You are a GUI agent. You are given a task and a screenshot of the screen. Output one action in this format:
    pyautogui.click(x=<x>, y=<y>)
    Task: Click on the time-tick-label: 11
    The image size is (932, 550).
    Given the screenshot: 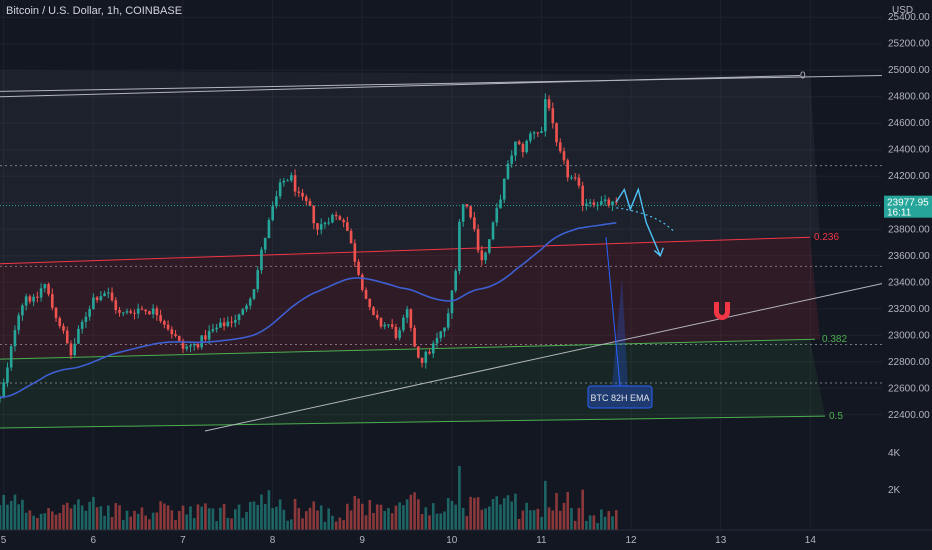 What is the action you would take?
    pyautogui.click(x=541, y=540)
    